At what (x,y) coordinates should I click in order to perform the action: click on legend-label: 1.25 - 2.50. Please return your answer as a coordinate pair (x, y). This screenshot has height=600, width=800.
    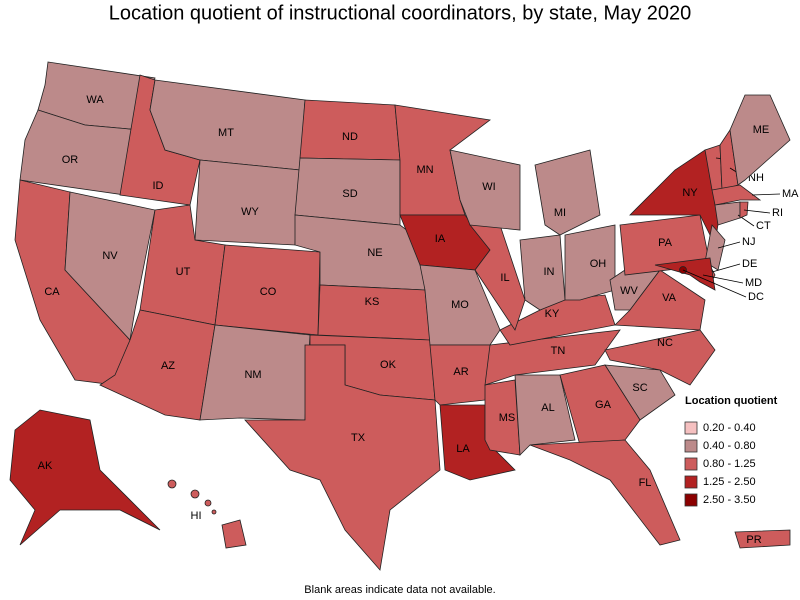
    Looking at the image, I should click on (729, 482).